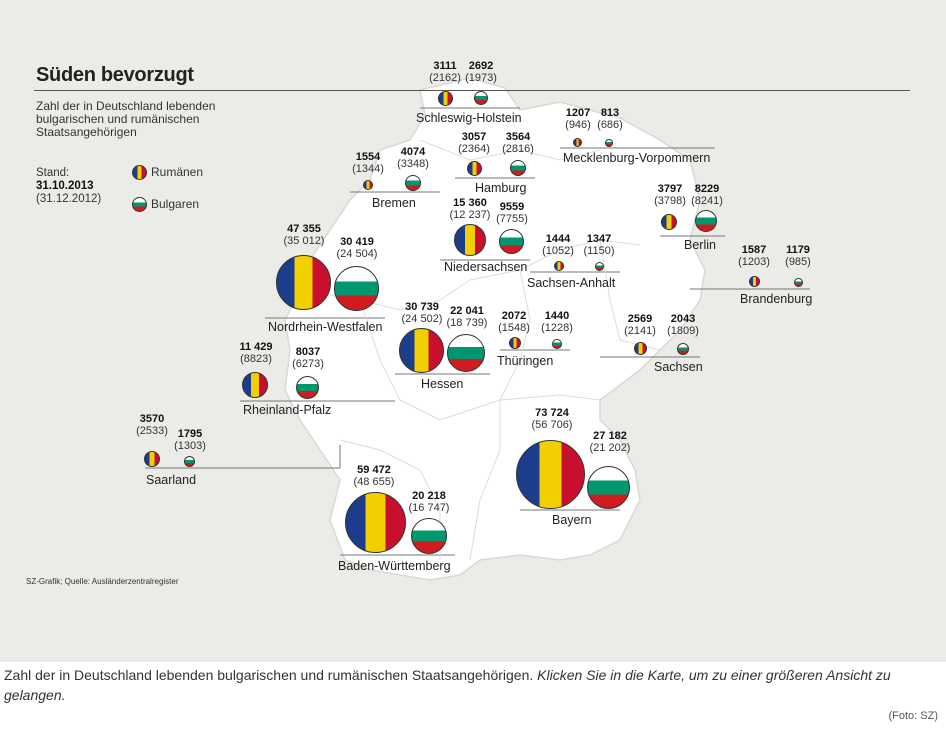  I want to click on flag-ro-nordrhein-westfalen, so click(303, 282).